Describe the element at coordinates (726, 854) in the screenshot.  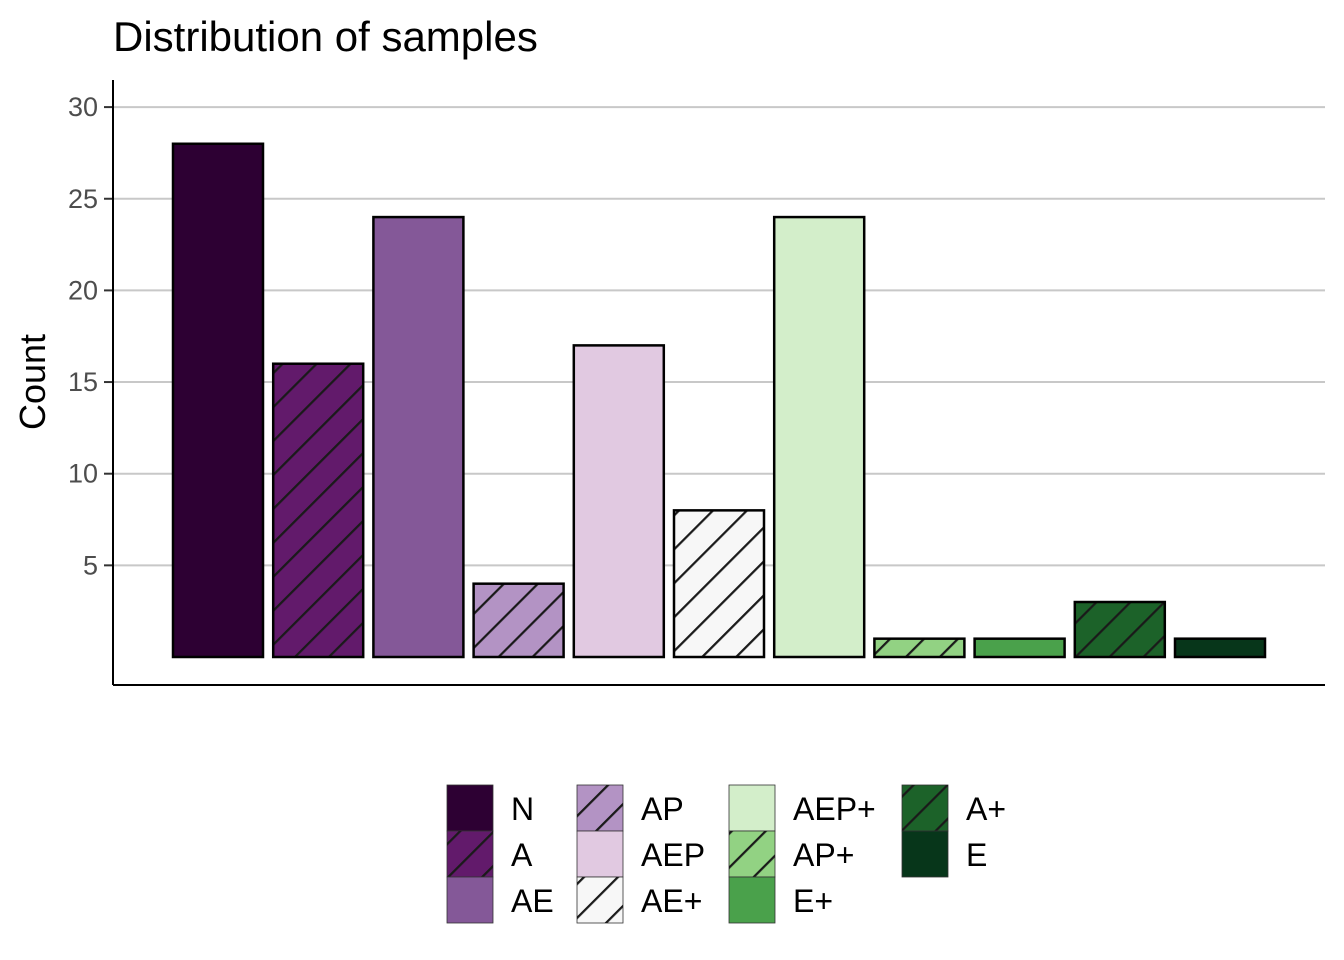
I see `legend: NA AE AP AEP AE+ AEP+ AP+ E+ A+ E` at that location.